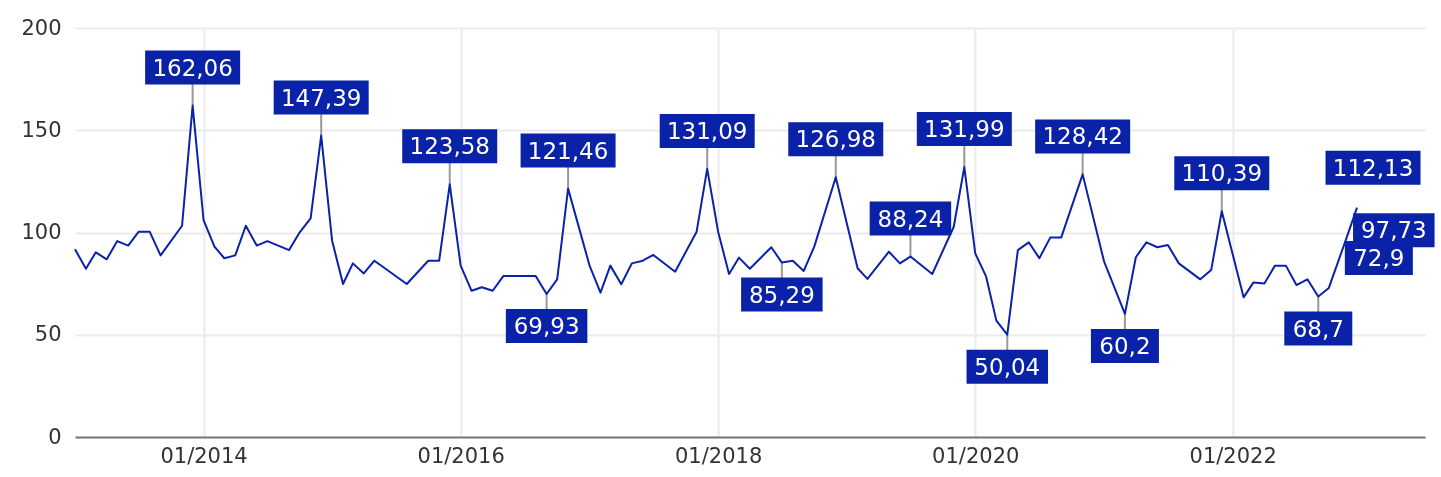 The width and height of the screenshot is (1441, 477). Describe the element at coordinates (1222, 173) in the screenshot. I see `annotation: 110,39` at that location.